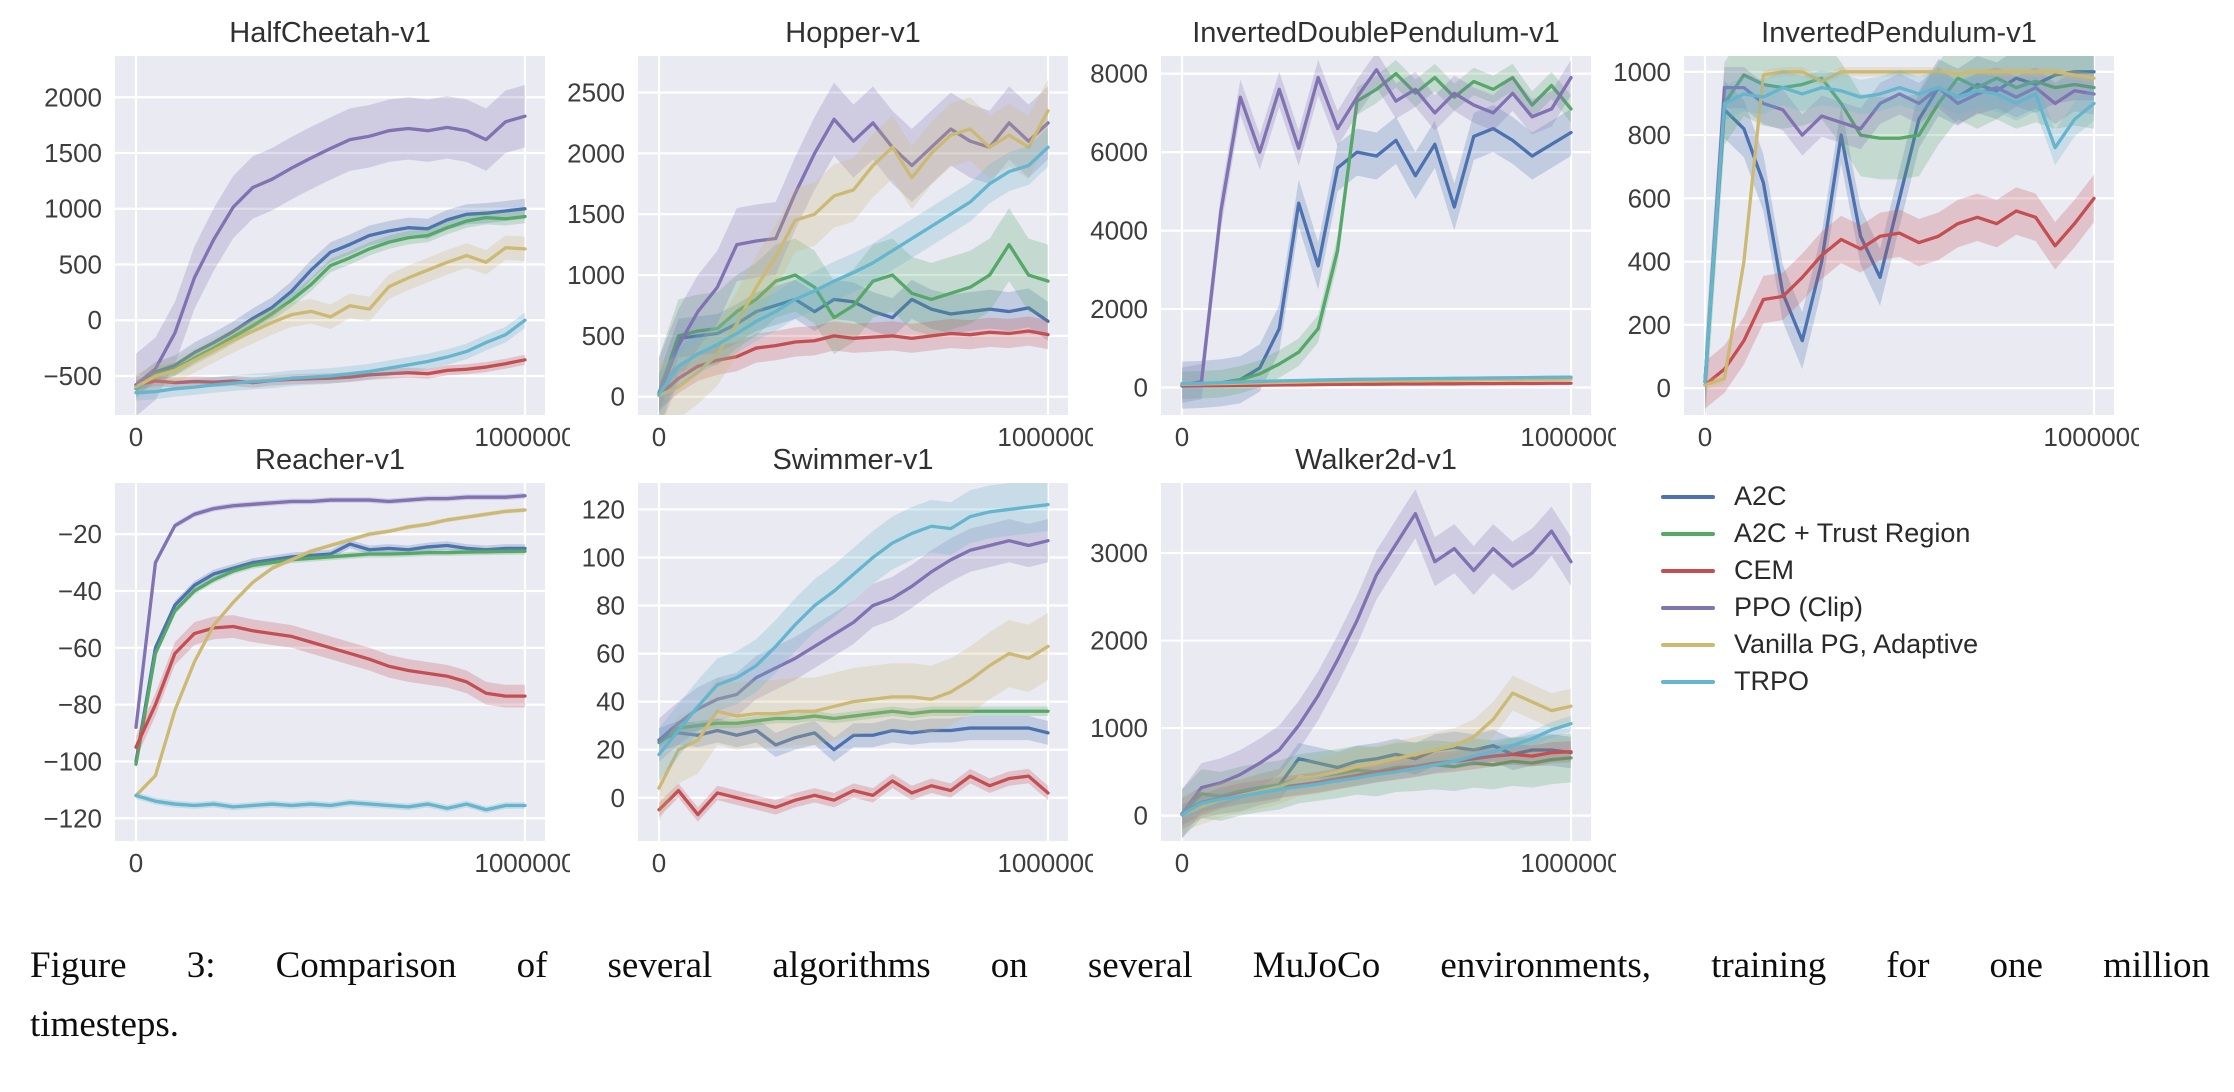 The height and width of the screenshot is (1092, 2234). Describe the element at coordinates (610, 606) in the screenshot. I see `y-tick-label: 80` at that location.